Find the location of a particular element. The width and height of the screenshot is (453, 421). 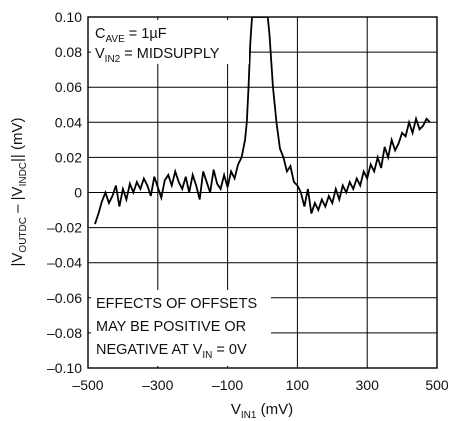

y-tick-label: –0.02 is located at coordinates (64, 228).